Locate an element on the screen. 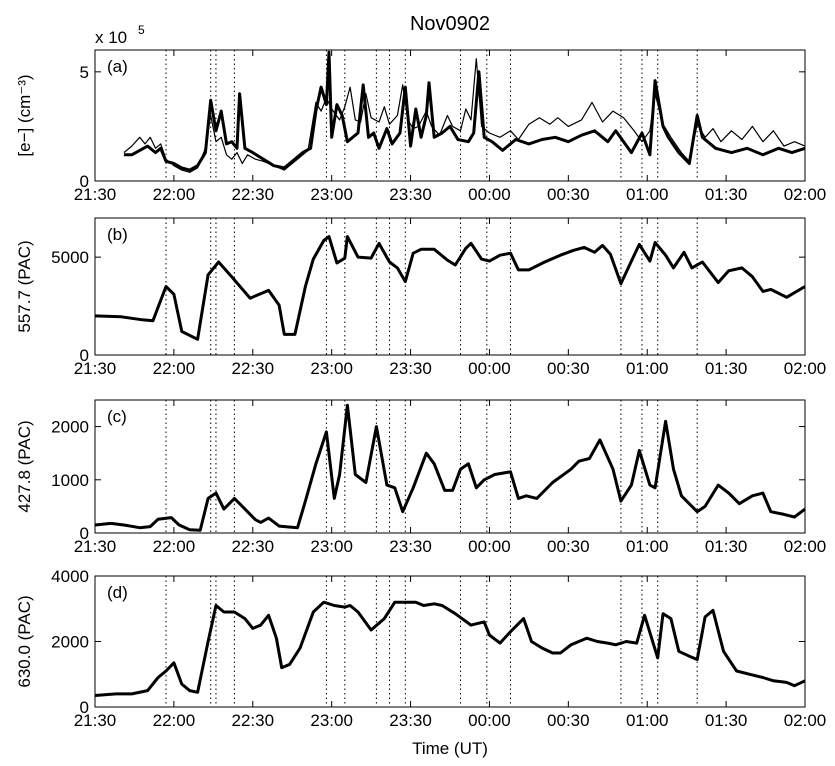  panel-label: (d) is located at coordinates (117, 592).